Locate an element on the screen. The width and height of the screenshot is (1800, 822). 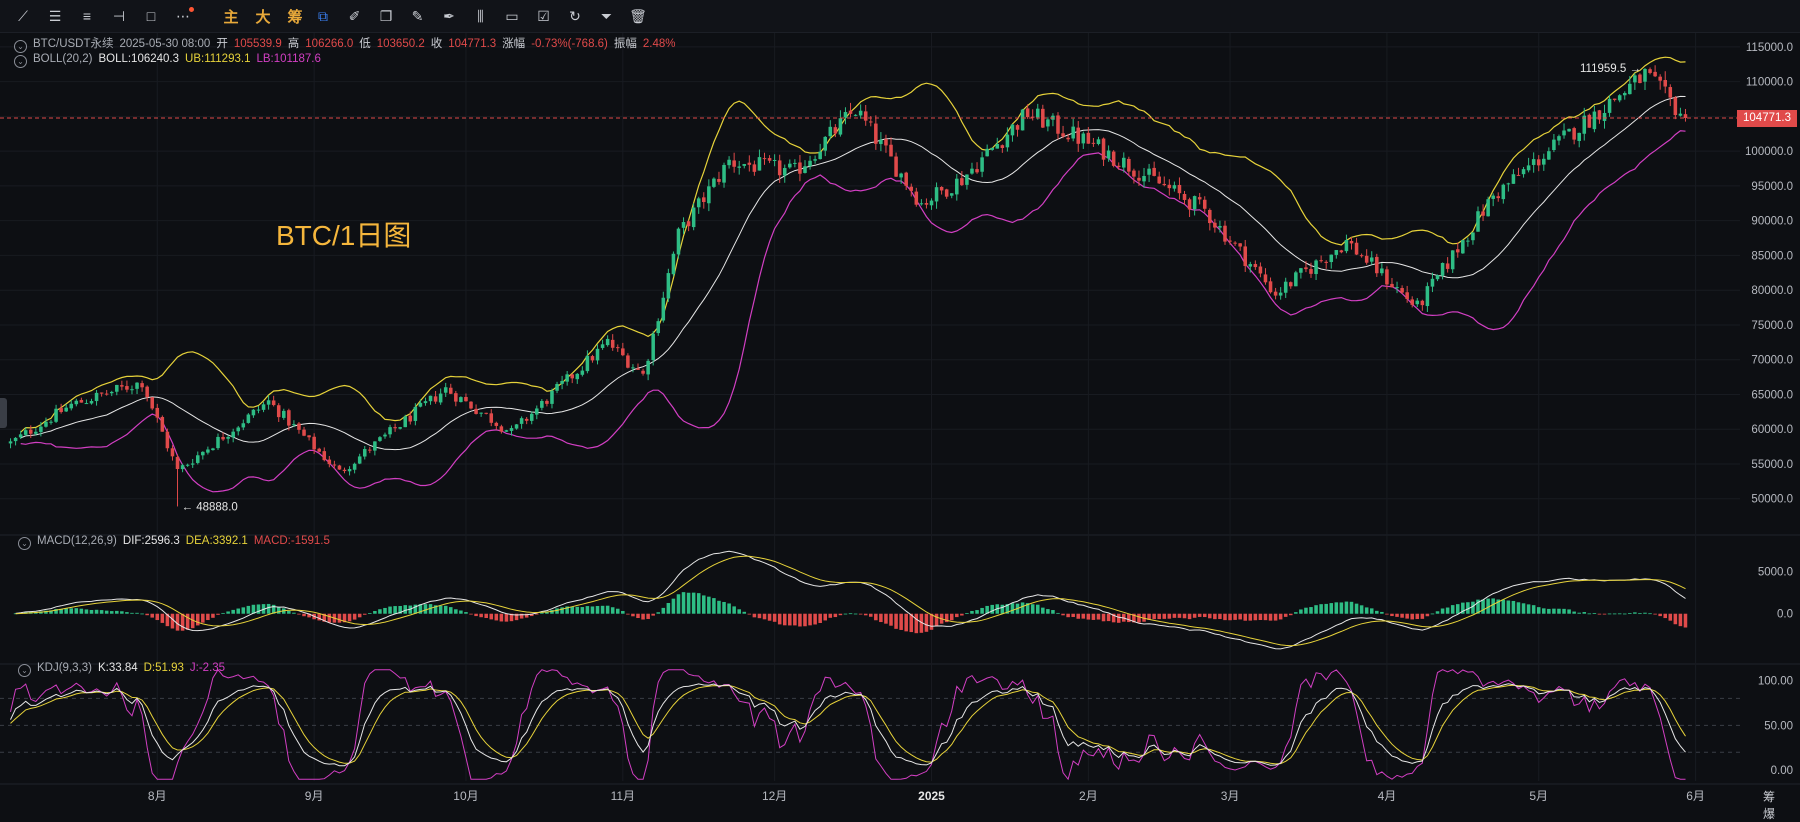
parallel-channel-icon: ≡ is located at coordinates (87, 16).